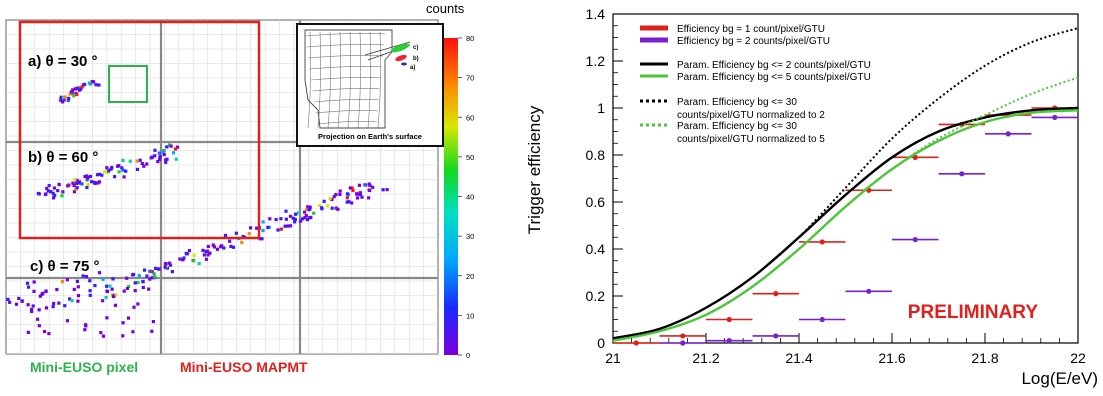  I want to click on inset-track-a, so click(404, 64).